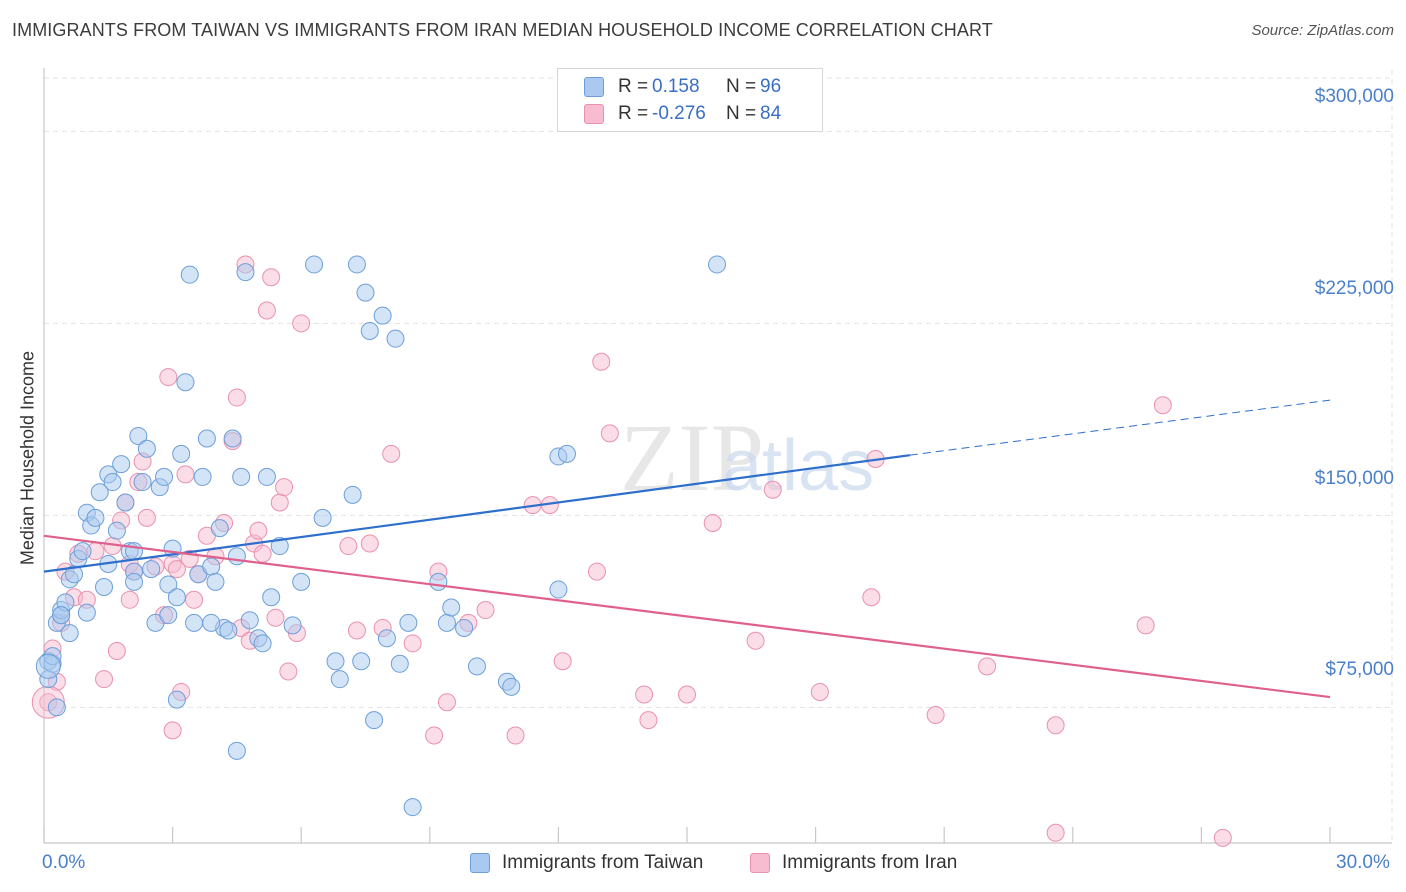  I want to click on legend-item-iran: Immigrants from Iran, so click(853, 863).